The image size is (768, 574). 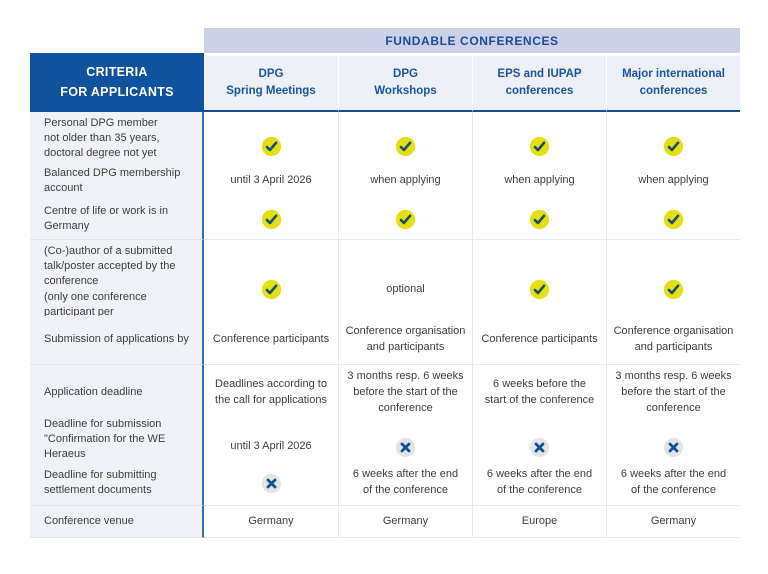 I want to click on criteria-text: Submission of applications by, so click(x=116, y=339).